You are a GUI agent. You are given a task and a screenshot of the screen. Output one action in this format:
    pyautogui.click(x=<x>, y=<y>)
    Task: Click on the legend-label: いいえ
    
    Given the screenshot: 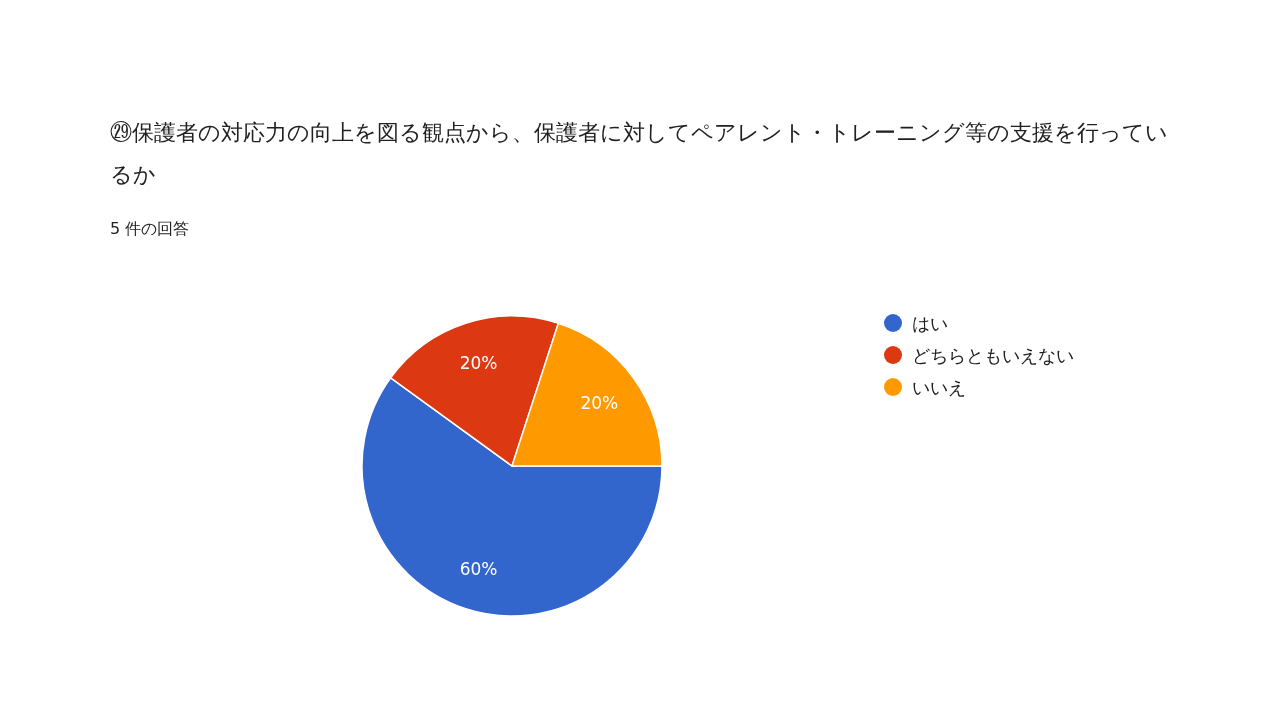 What is the action you would take?
    pyautogui.click(x=939, y=387)
    